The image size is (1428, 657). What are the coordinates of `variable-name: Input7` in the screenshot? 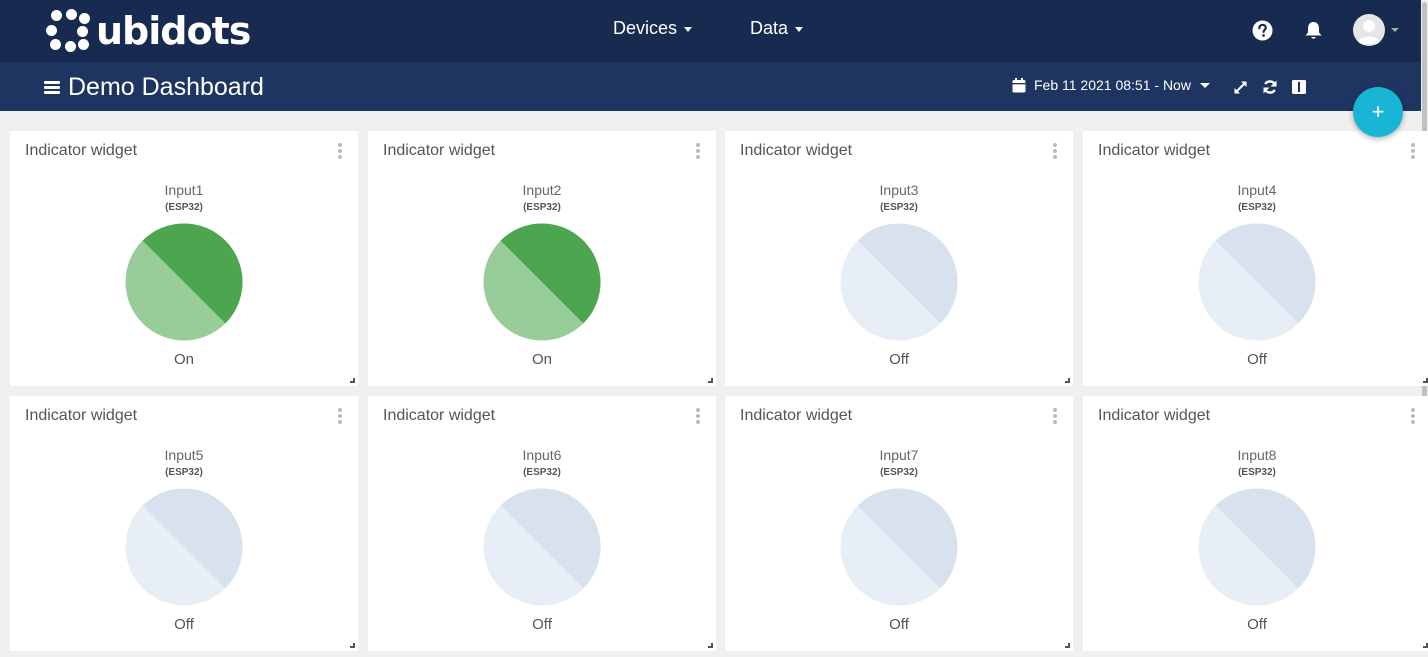 It's located at (899, 455).